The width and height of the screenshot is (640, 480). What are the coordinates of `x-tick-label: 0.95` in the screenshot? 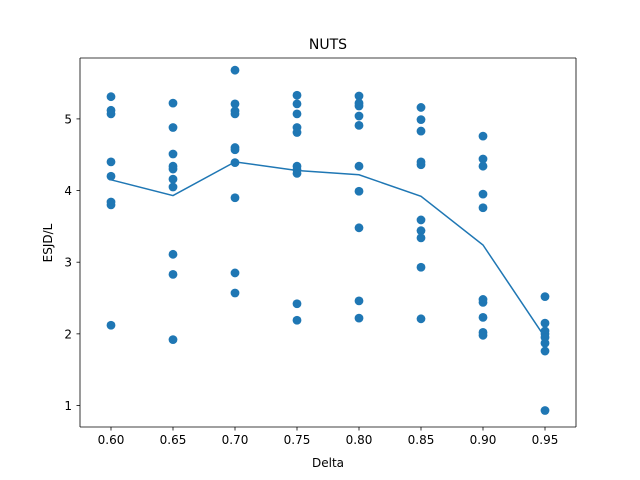 It's located at (545, 440).